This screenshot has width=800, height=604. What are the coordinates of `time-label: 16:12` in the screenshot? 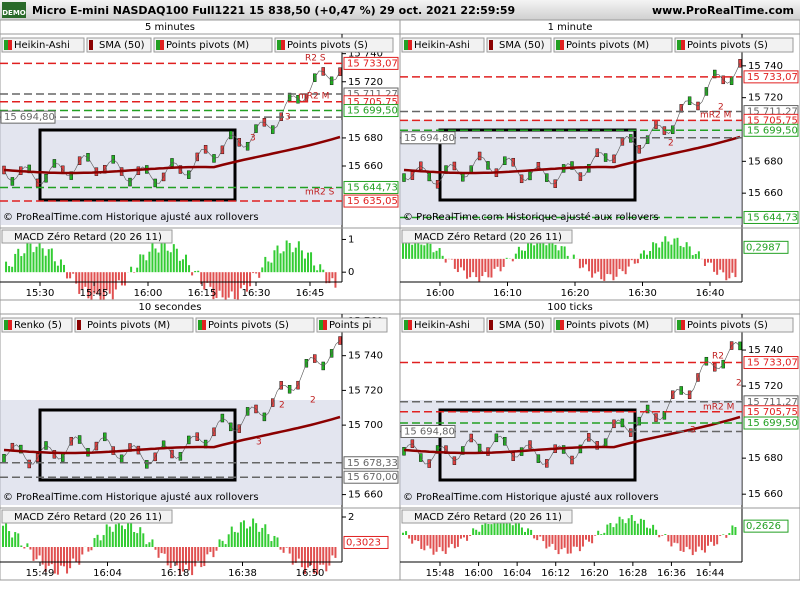 It's located at (555, 573).